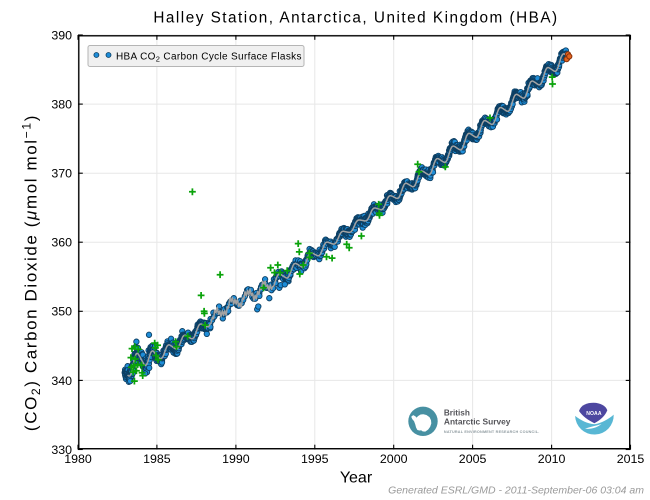 The width and height of the screenshot is (650, 500). I want to click on svg-text: 380, so click(61, 105).